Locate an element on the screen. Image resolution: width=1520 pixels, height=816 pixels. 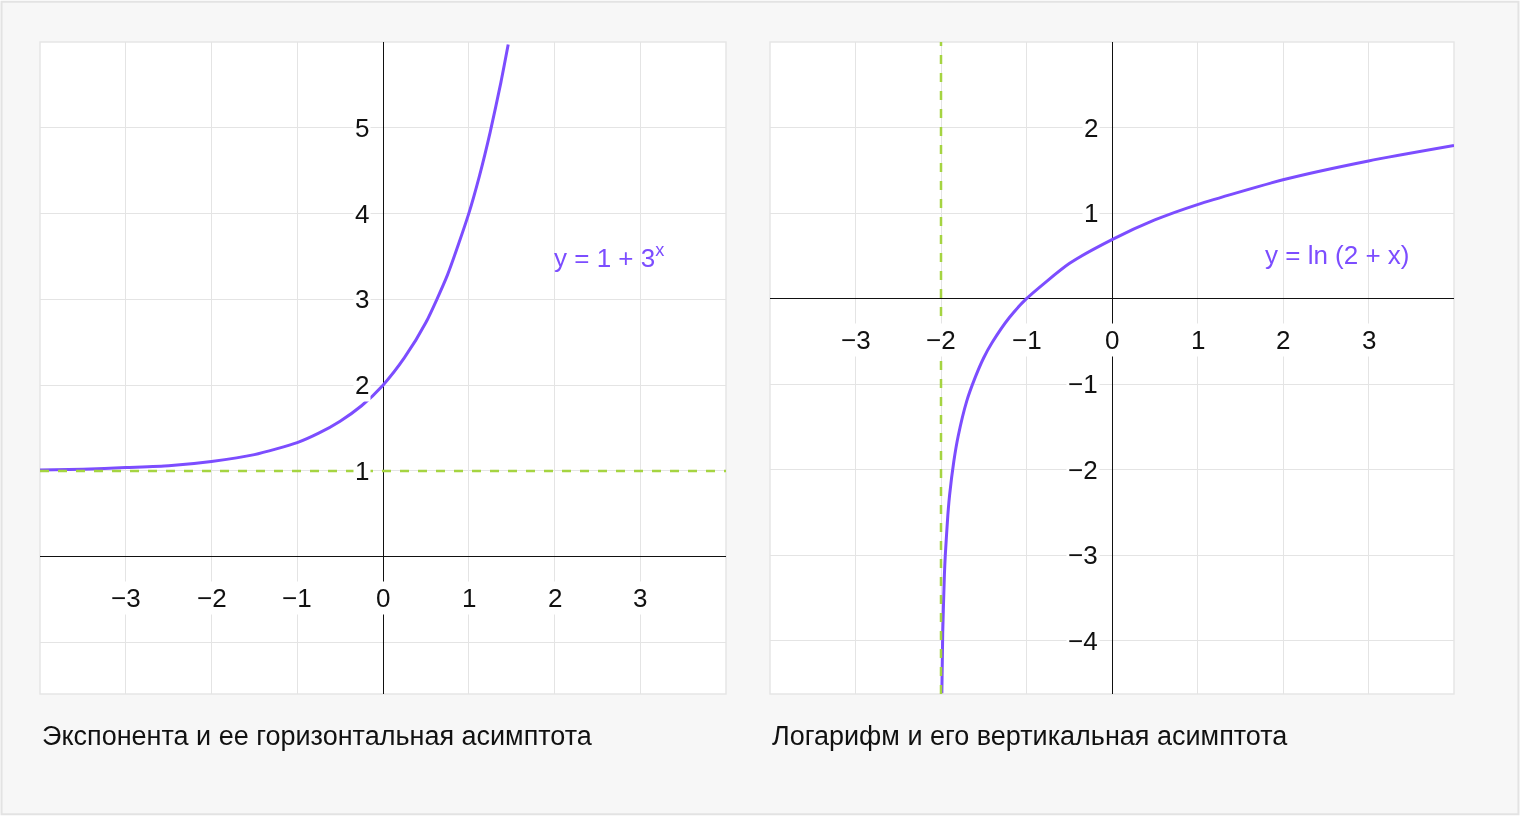
y-tick-label: −2 is located at coordinates (1083, 470).